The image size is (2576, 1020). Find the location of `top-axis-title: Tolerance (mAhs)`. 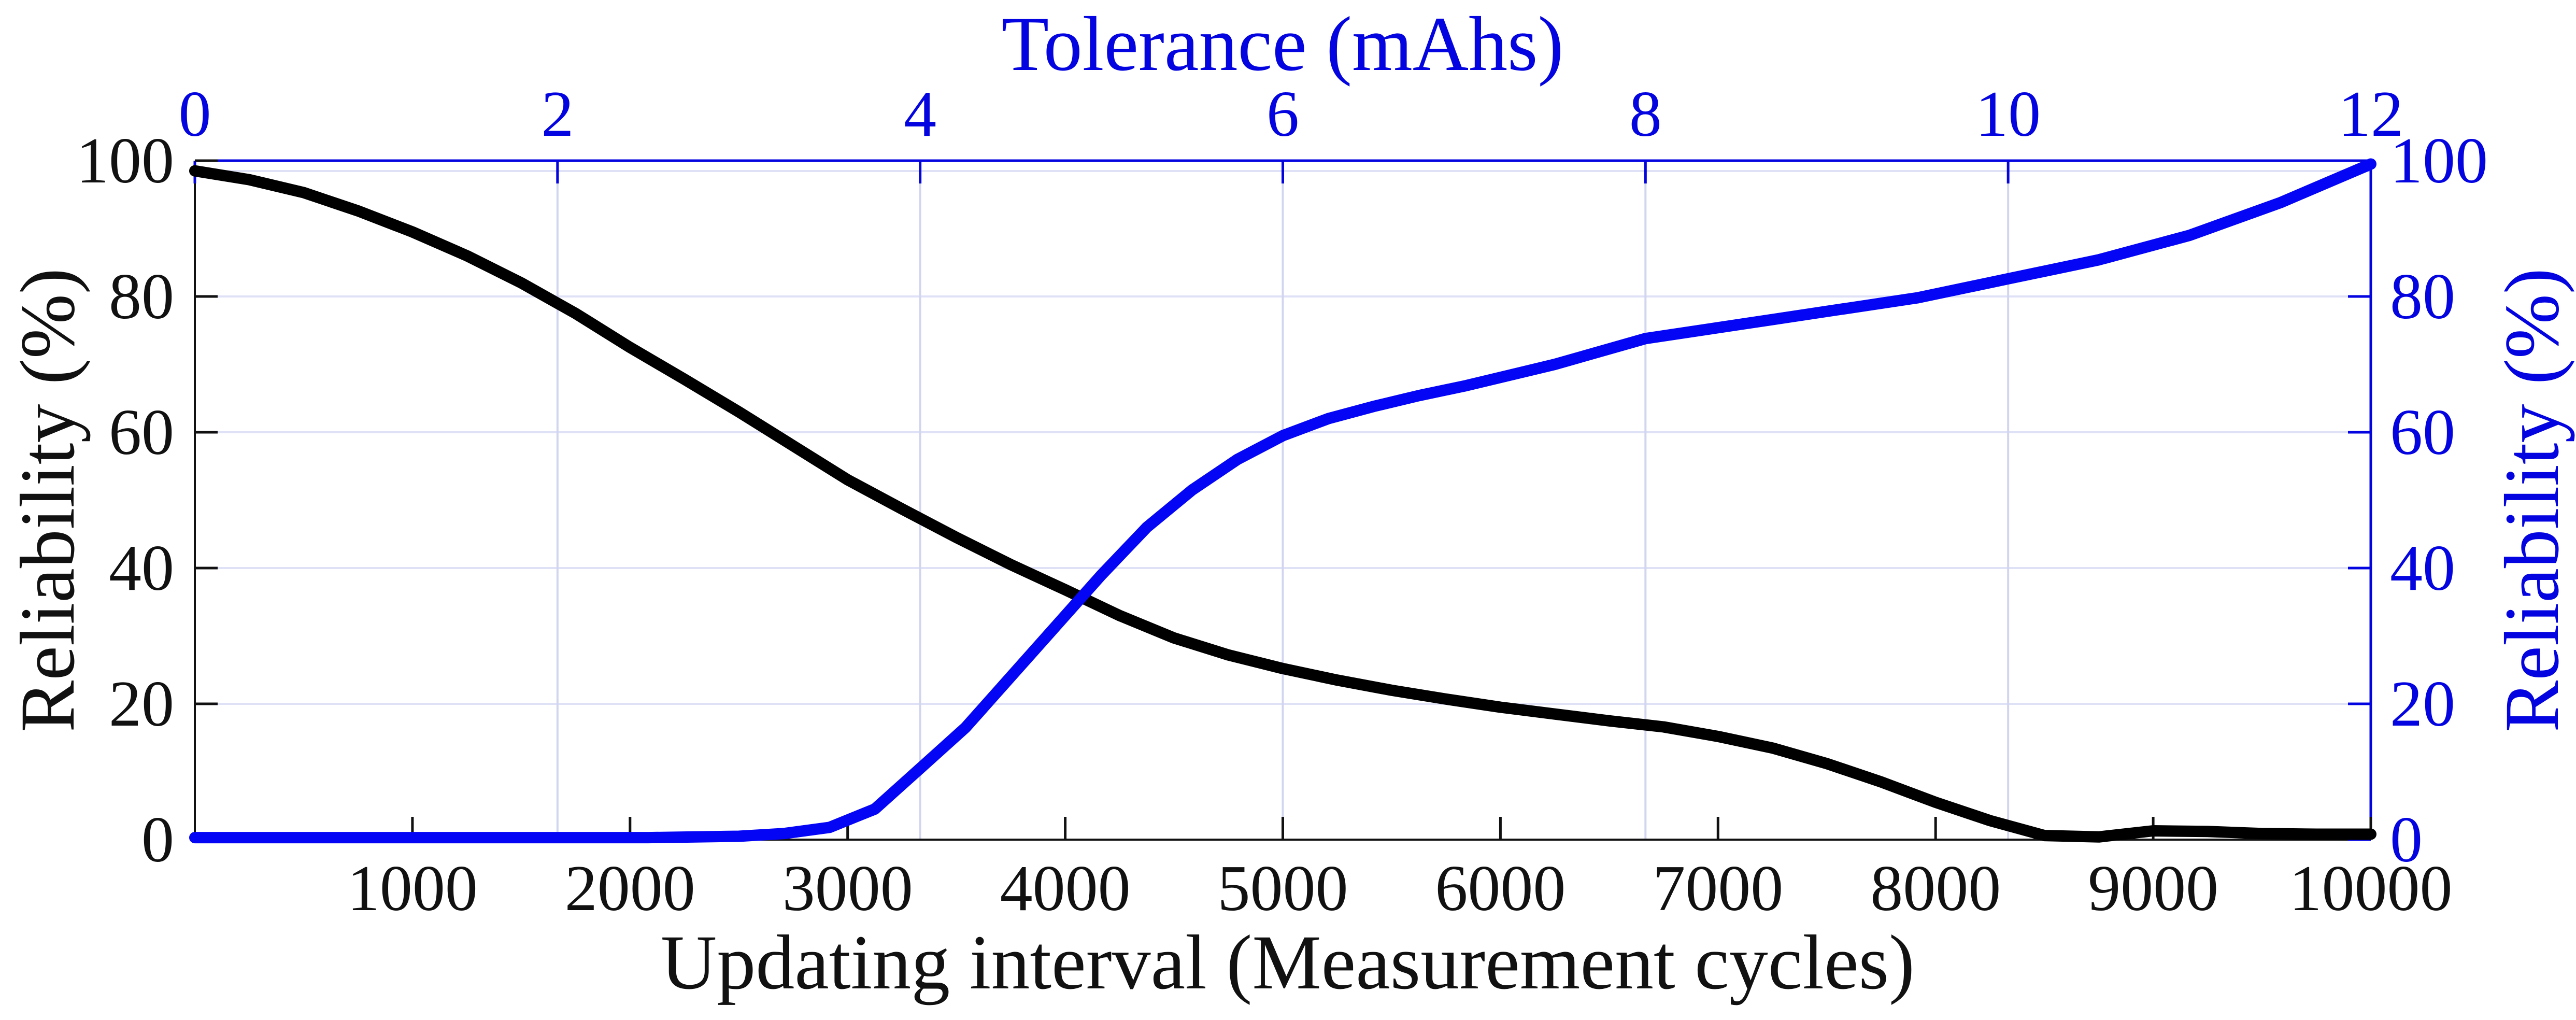

top-axis-title: Tolerance (mAhs) is located at coordinates (1282, 44).